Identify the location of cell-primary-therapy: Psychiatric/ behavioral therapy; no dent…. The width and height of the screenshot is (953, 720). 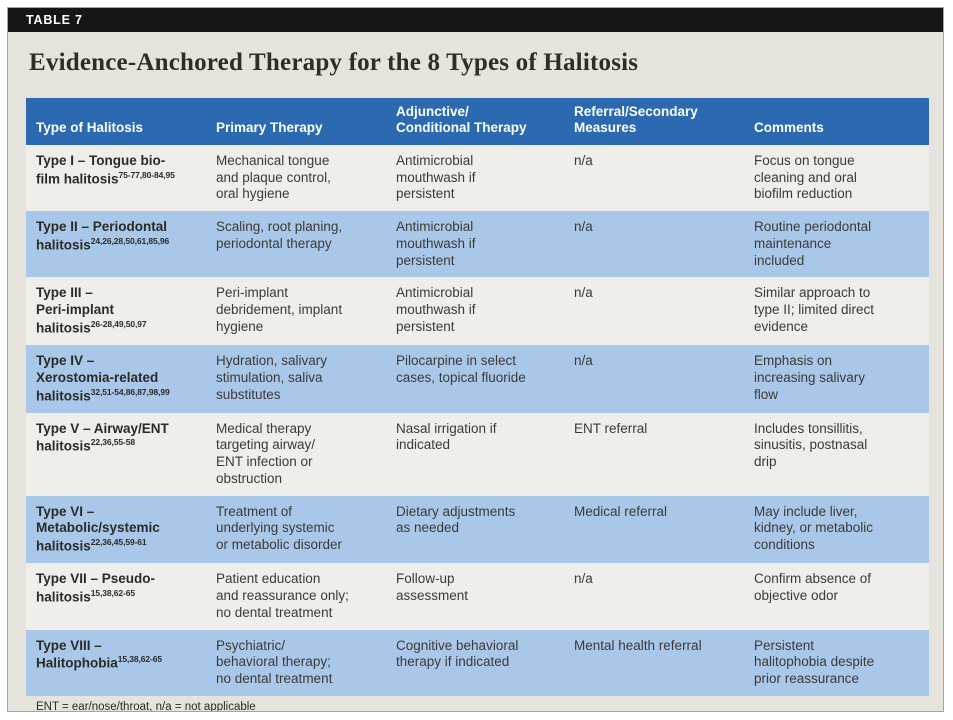
(296, 662).